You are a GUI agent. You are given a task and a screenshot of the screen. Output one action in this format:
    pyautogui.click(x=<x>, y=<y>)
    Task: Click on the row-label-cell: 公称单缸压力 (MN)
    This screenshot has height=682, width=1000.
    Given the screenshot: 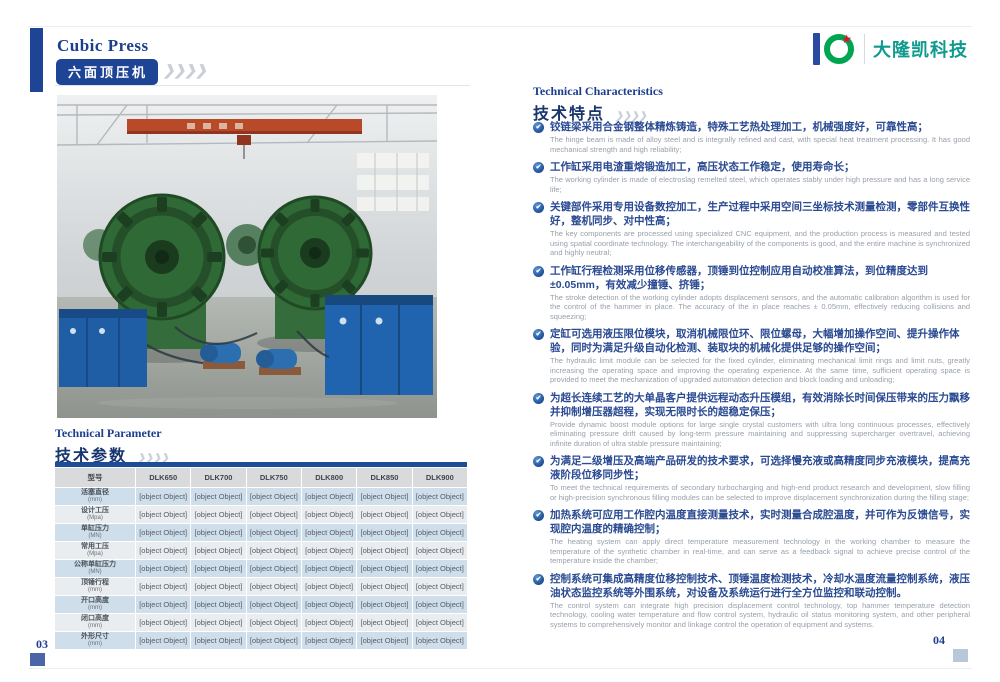 What is the action you would take?
    pyautogui.click(x=95, y=568)
    